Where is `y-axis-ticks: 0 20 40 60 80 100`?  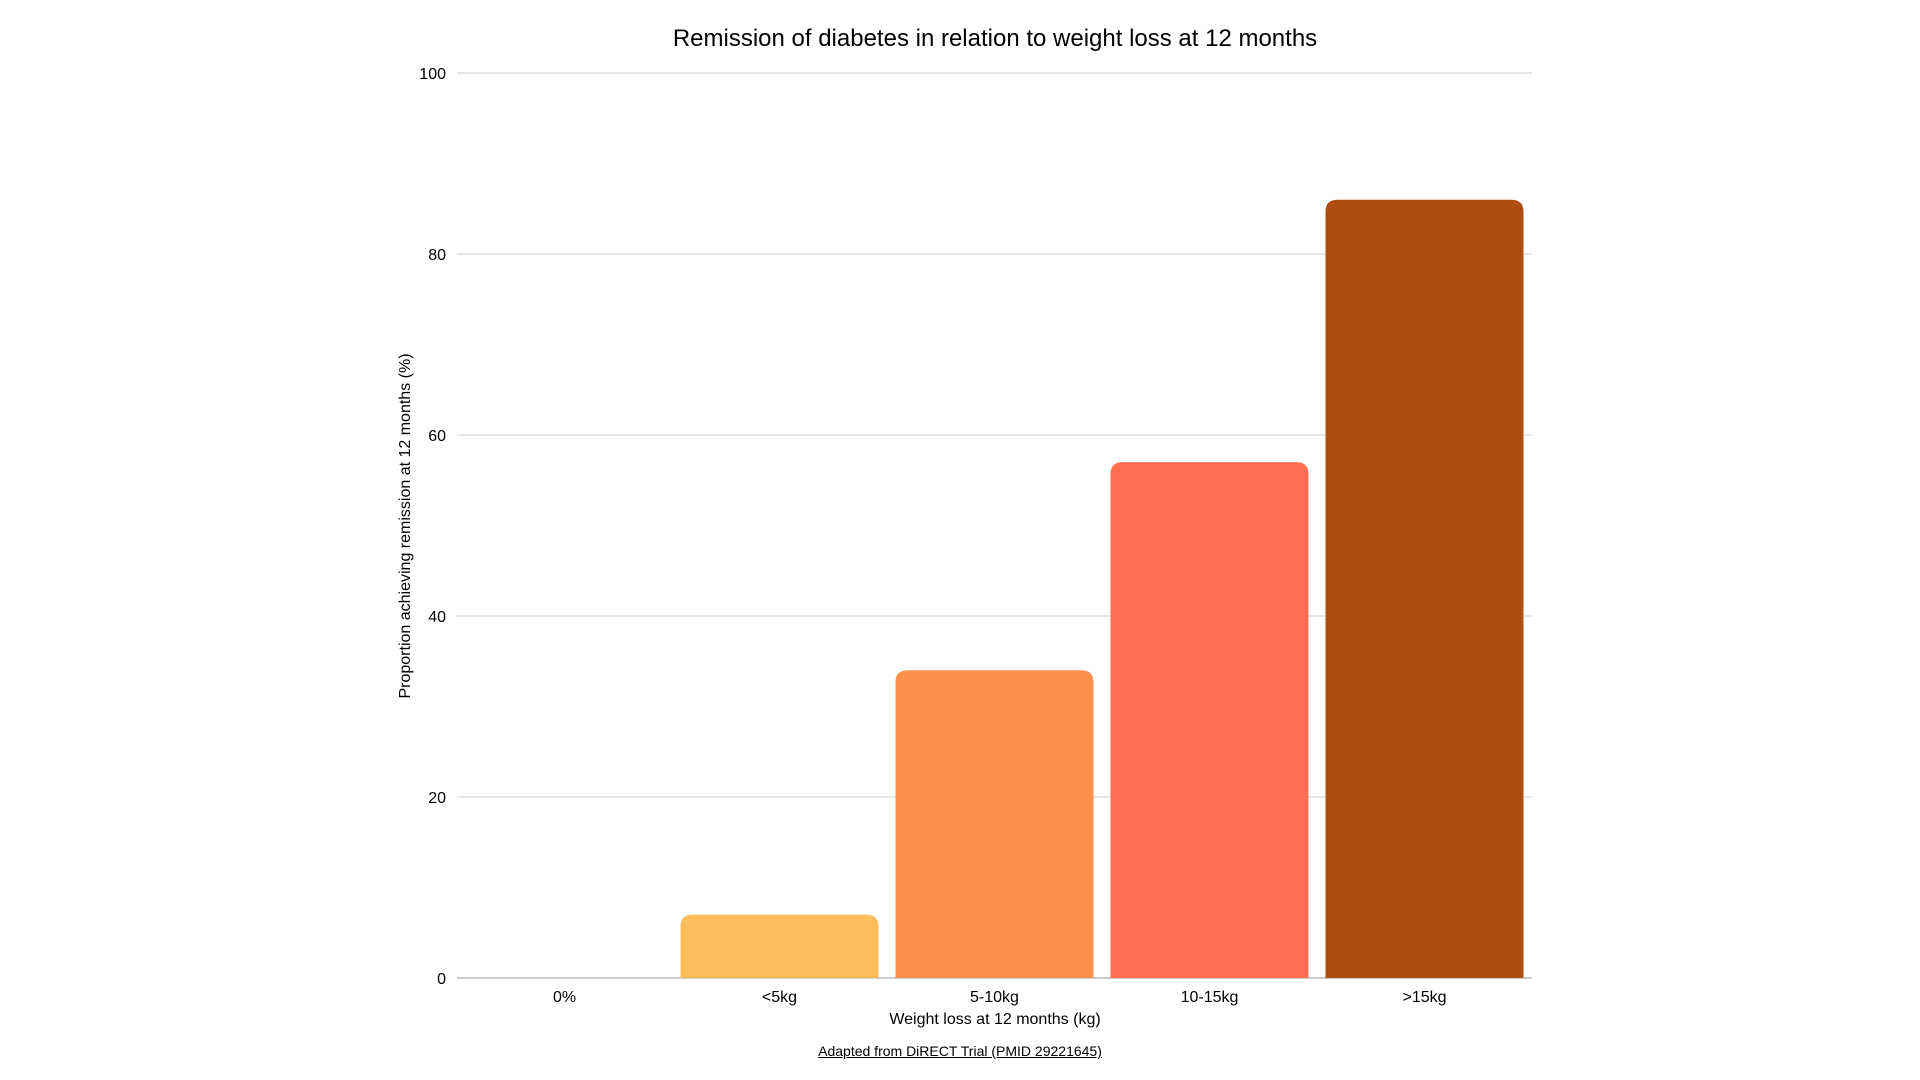
y-axis-ticks: 0 20 40 60 80 100 is located at coordinates (432, 527).